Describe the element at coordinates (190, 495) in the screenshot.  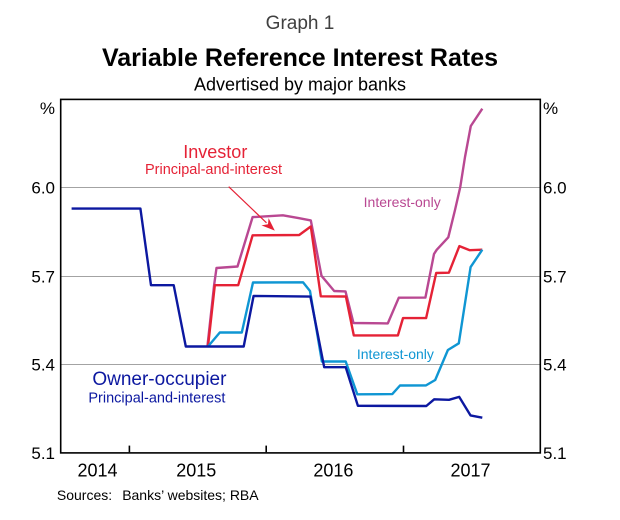
I see `svg-text: Banks’ websites; RBA` at that location.